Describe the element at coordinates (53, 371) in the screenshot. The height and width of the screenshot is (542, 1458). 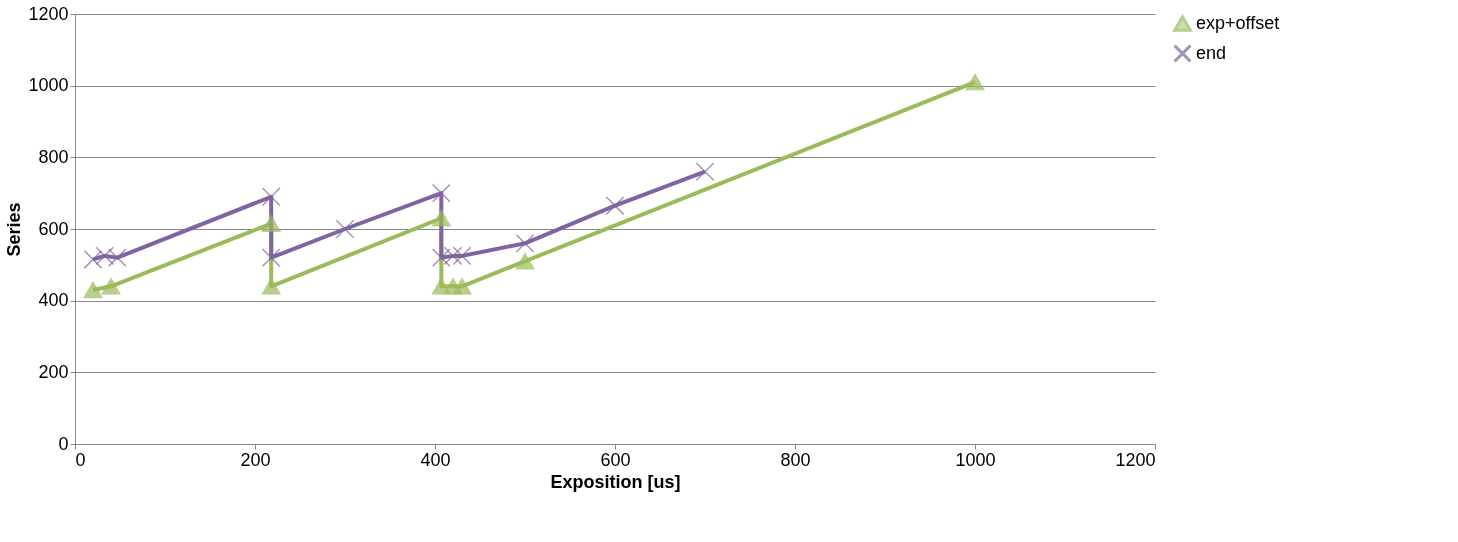
I see `y-tick-label: 200` at that location.